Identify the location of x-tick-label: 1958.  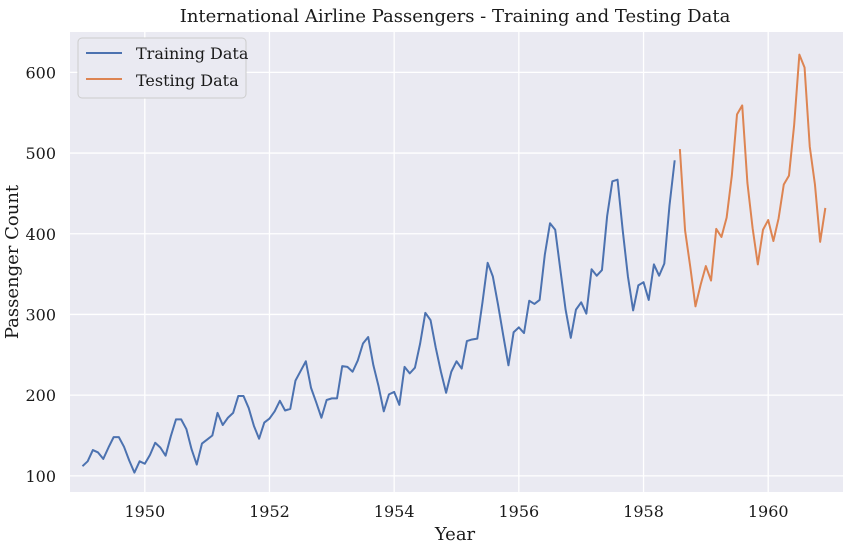
(643, 511).